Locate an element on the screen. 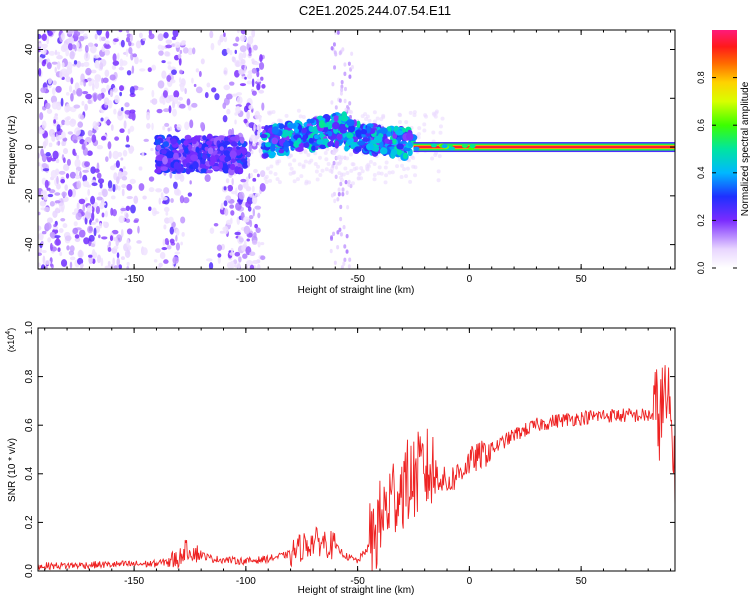  snr-scale-label: (x104) is located at coordinates (10, 340).